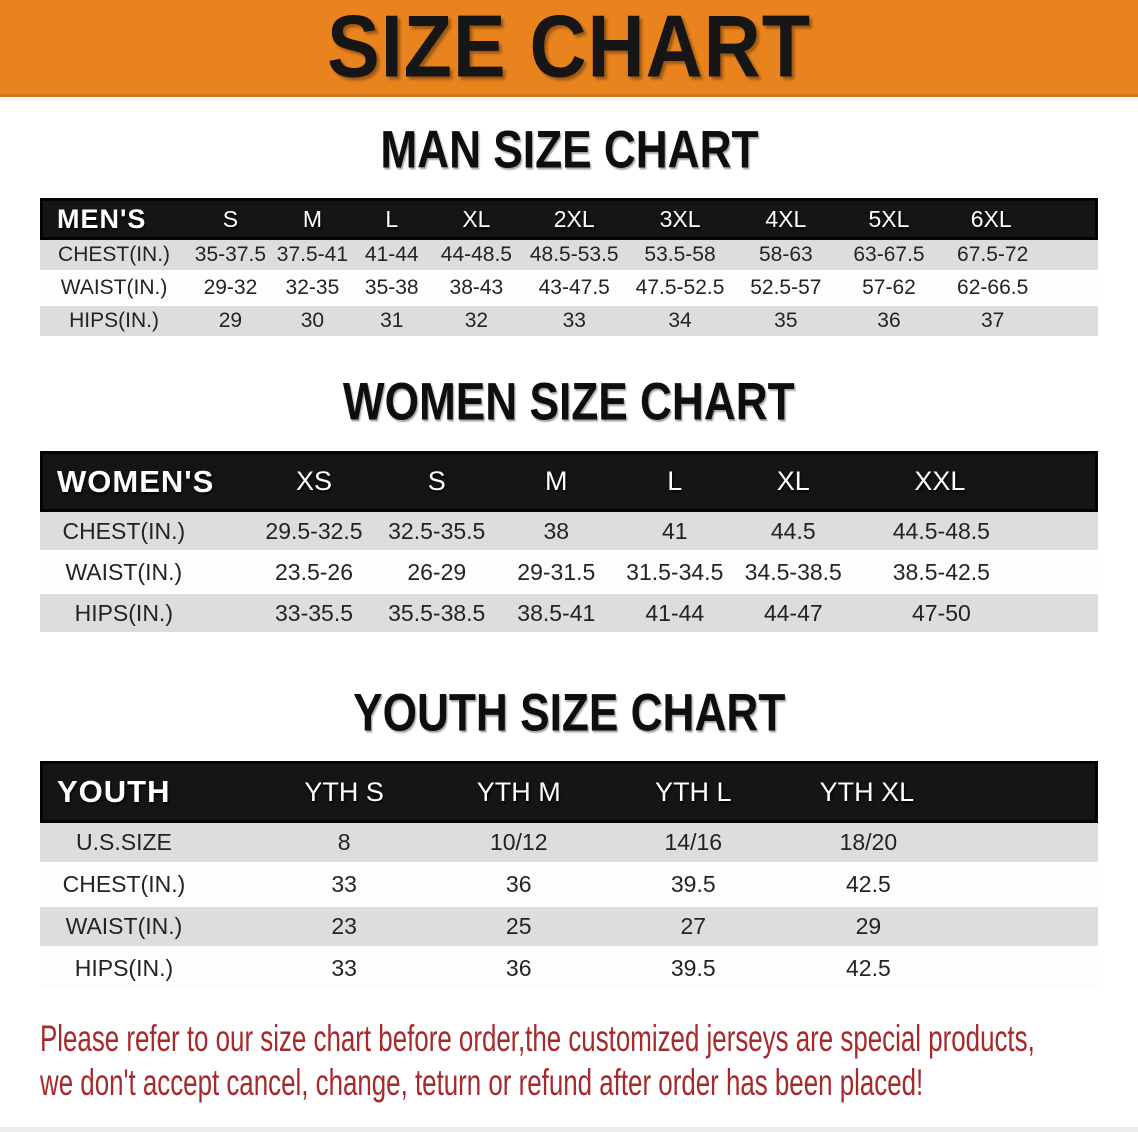 The height and width of the screenshot is (1132, 1138). I want to click on size-value-cell: 31, so click(392, 322).